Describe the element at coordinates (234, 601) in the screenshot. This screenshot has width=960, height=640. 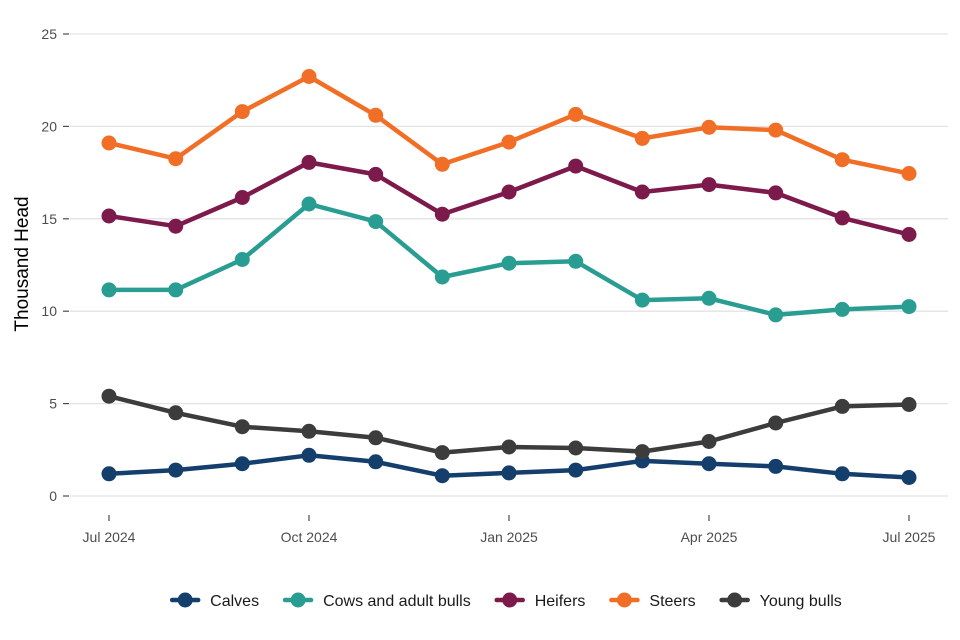
I see `legend-label: Calves` at that location.